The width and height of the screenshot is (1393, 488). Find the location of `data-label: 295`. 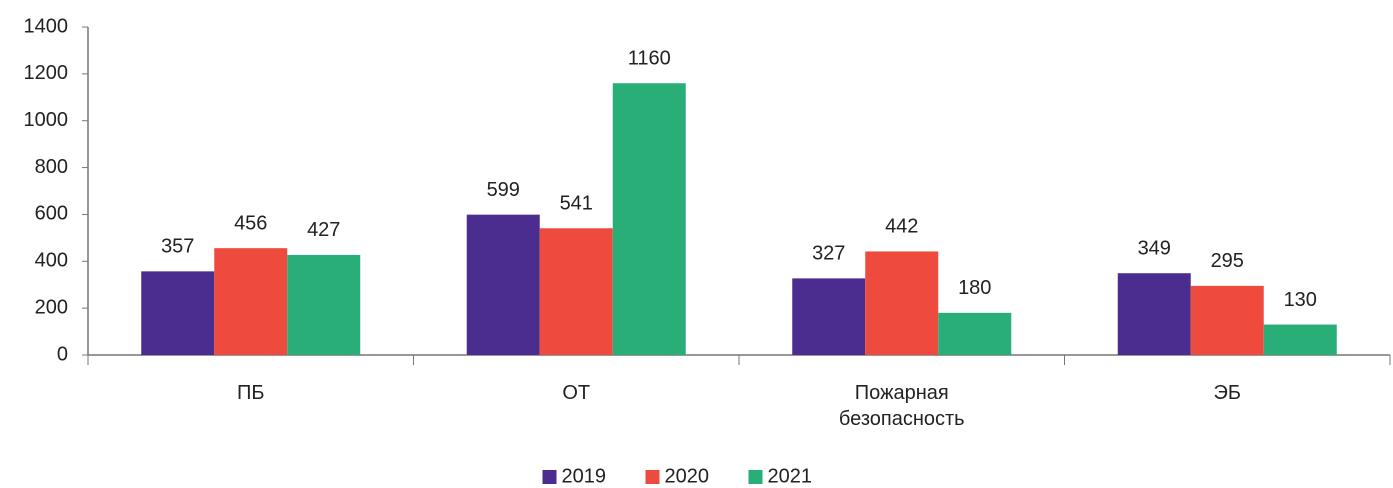

data-label: 295 is located at coordinates (1227, 261).